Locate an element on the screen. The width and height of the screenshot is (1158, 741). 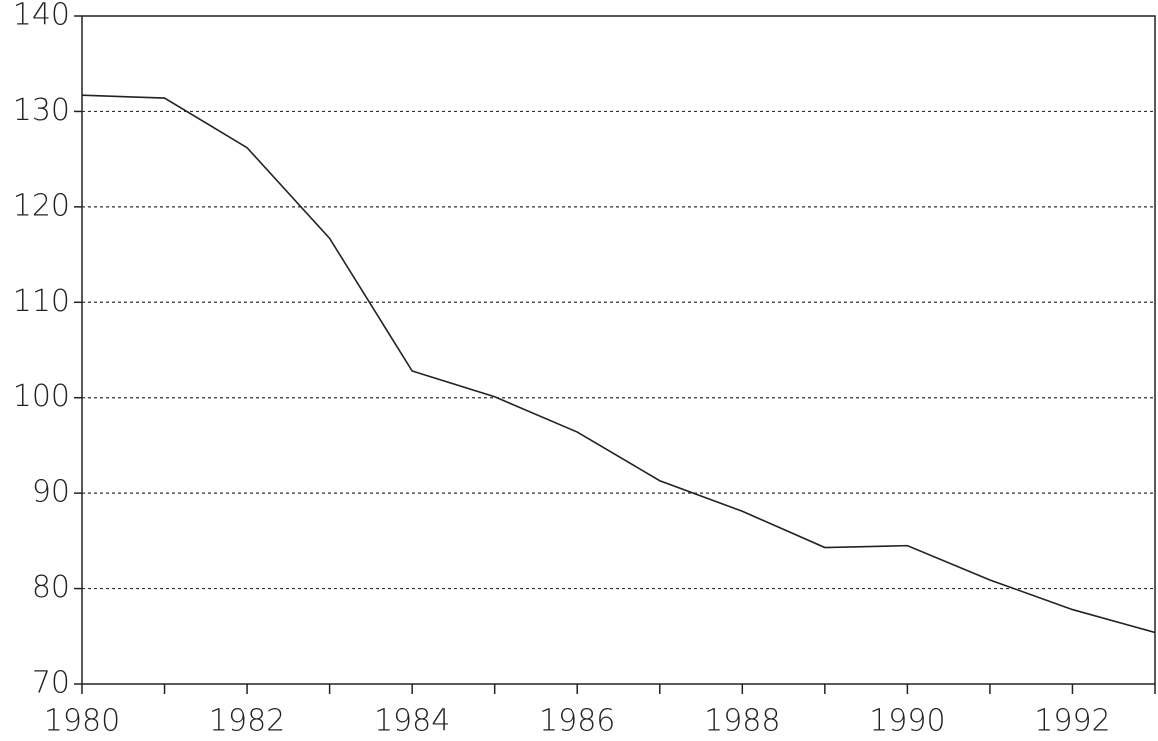
x-tick-label: 1982 is located at coordinates (247, 721).